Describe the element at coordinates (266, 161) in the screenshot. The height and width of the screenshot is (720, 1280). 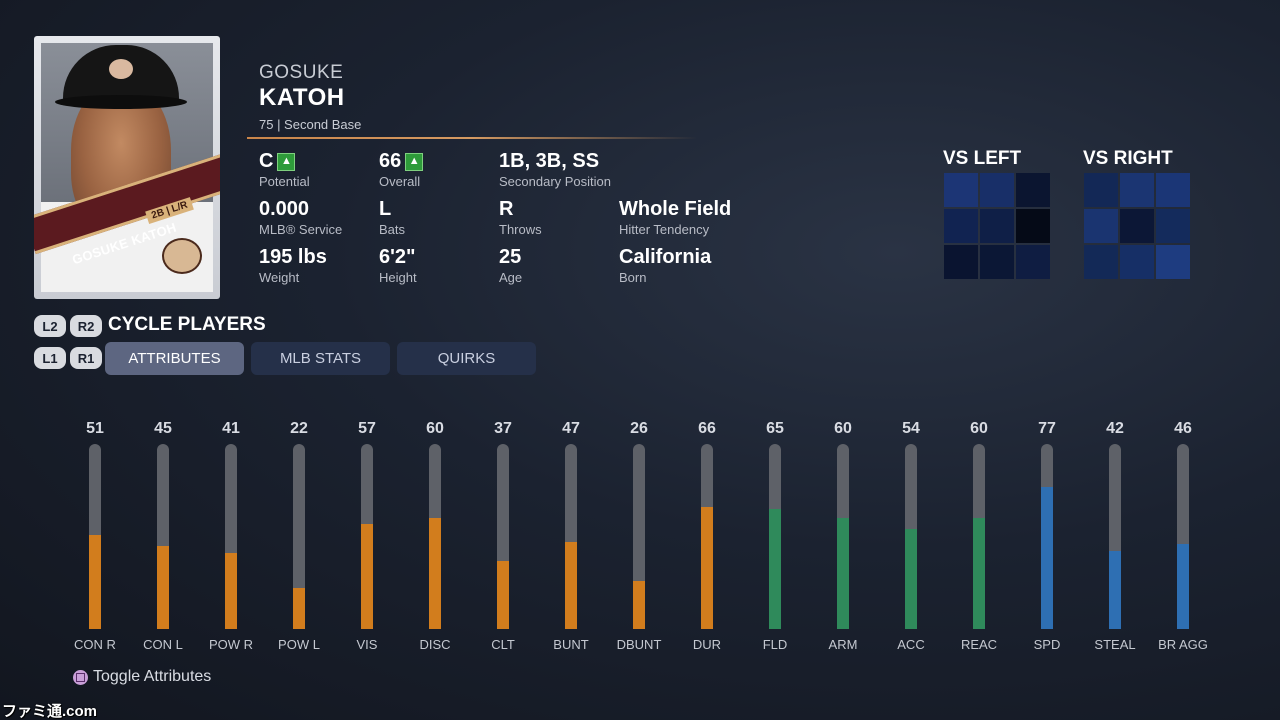
I see `stat-value: C` at that location.